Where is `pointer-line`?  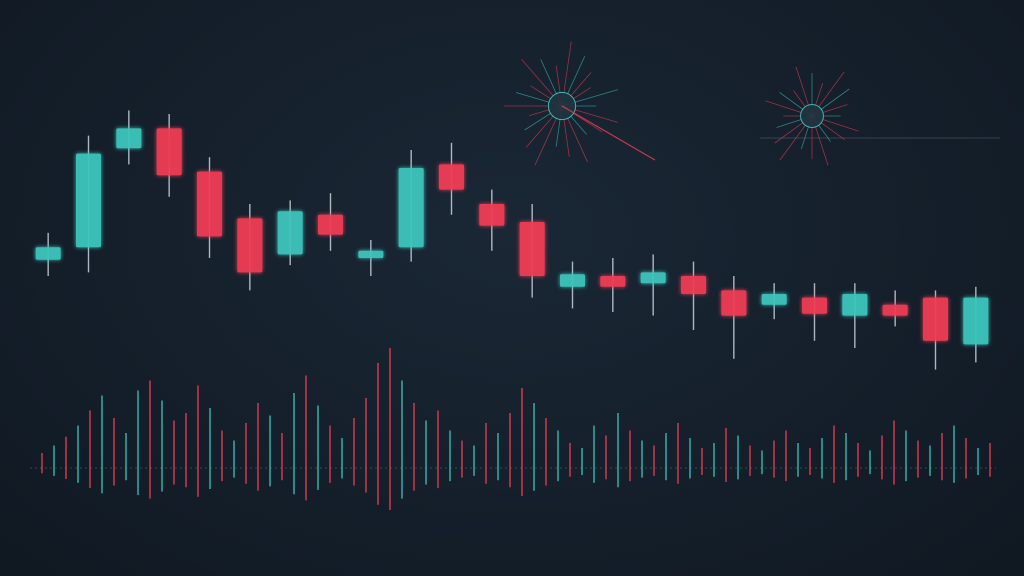
pointer-line is located at coordinates (608, 133).